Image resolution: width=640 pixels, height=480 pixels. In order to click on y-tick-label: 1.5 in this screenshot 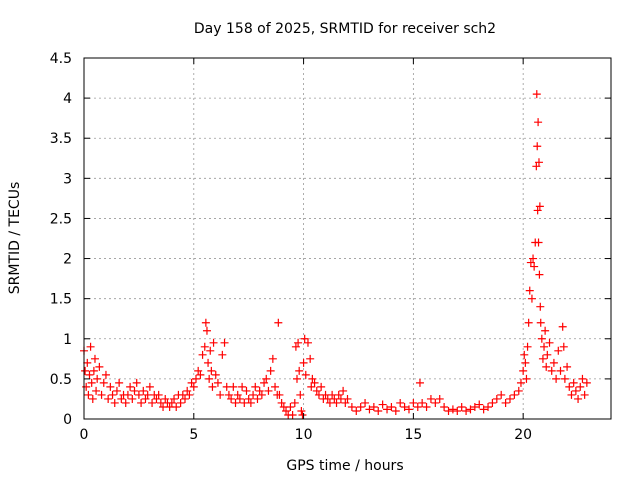, I will do `click(61, 300)`.